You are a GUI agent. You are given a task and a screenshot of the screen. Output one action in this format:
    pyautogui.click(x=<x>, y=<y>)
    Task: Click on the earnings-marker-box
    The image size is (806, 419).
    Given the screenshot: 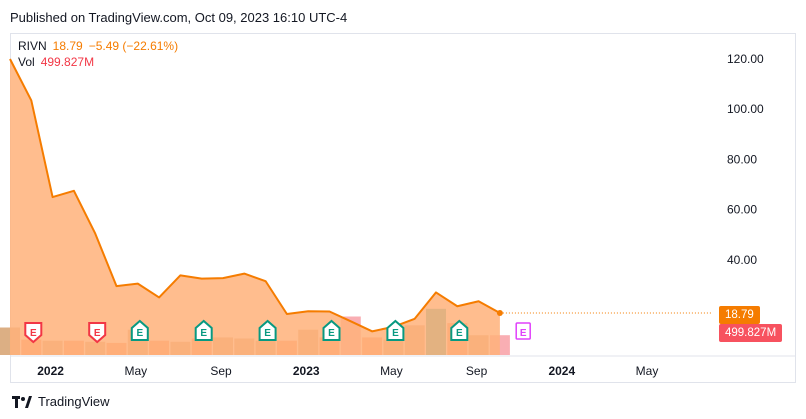 What is the action you would take?
    pyautogui.click(x=523, y=331)
    